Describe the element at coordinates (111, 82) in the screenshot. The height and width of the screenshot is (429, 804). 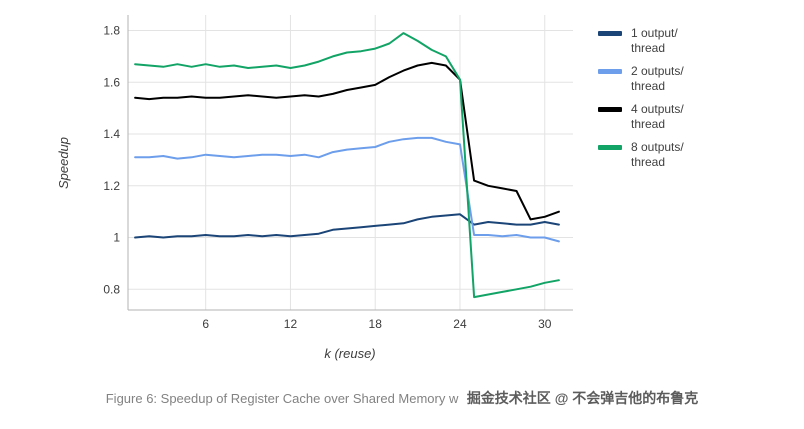
I see `y-tick-label: 1.6` at that location.